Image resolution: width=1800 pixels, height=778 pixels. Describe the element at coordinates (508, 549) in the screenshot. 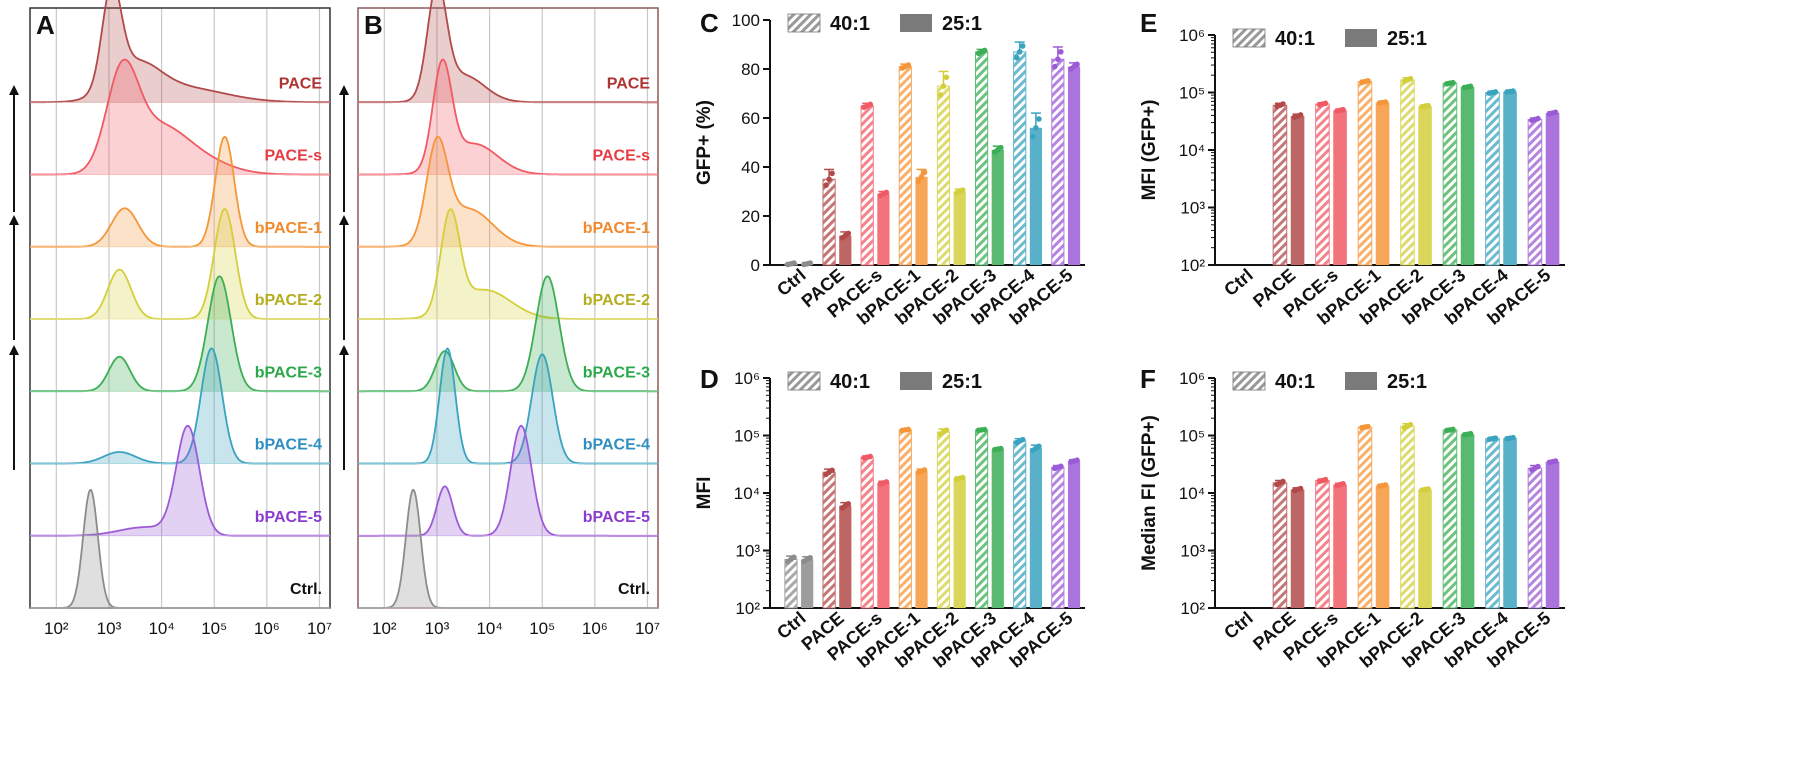

I see `histogram-area-ctrl` at that location.